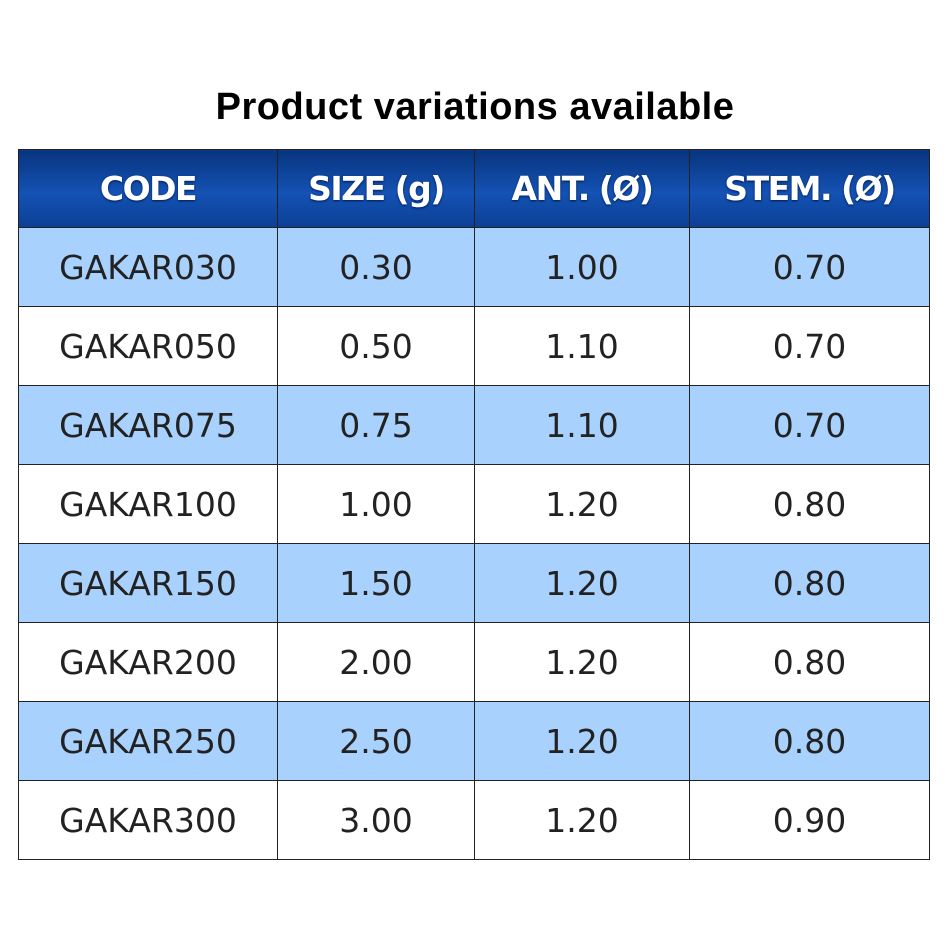 The width and height of the screenshot is (950, 950). What do you see at coordinates (376, 662) in the screenshot?
I see `value-cell: 2.00` at bounding box center [376, 662].